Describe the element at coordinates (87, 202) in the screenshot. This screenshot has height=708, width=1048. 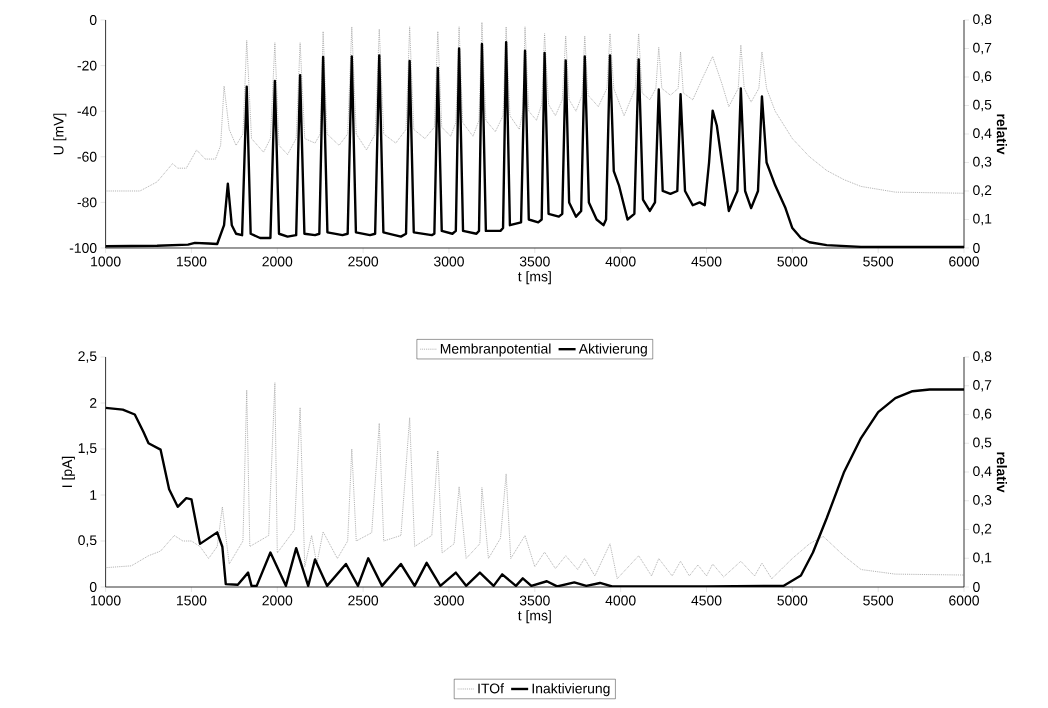
I see `y-tick-label: -80` at that location.